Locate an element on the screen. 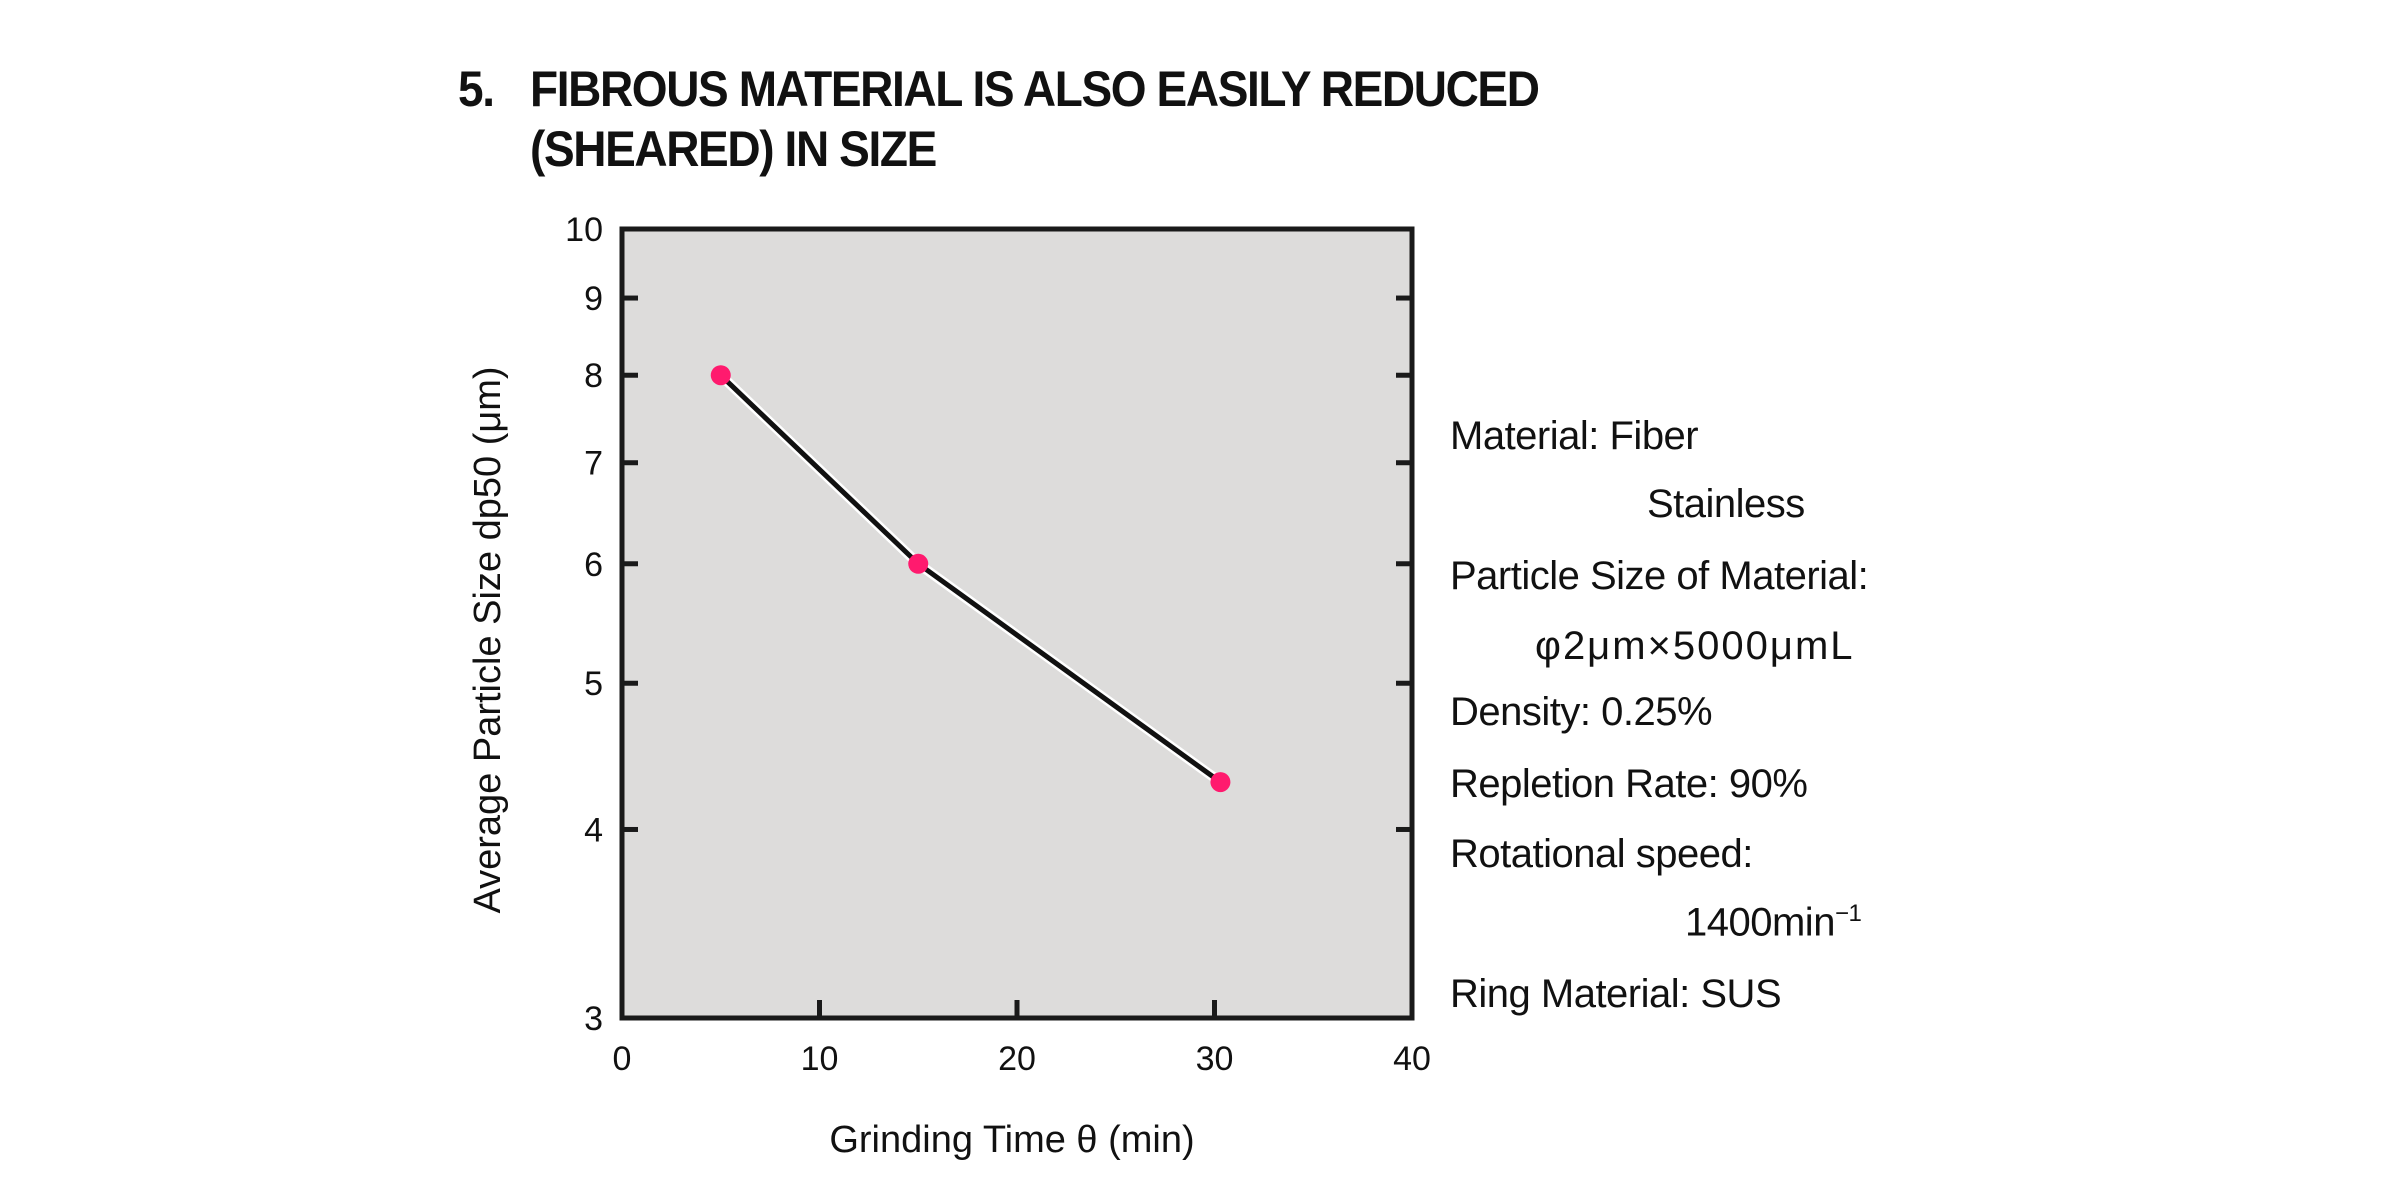  y-tick-label: 8 is located at coordinates (593, 376).